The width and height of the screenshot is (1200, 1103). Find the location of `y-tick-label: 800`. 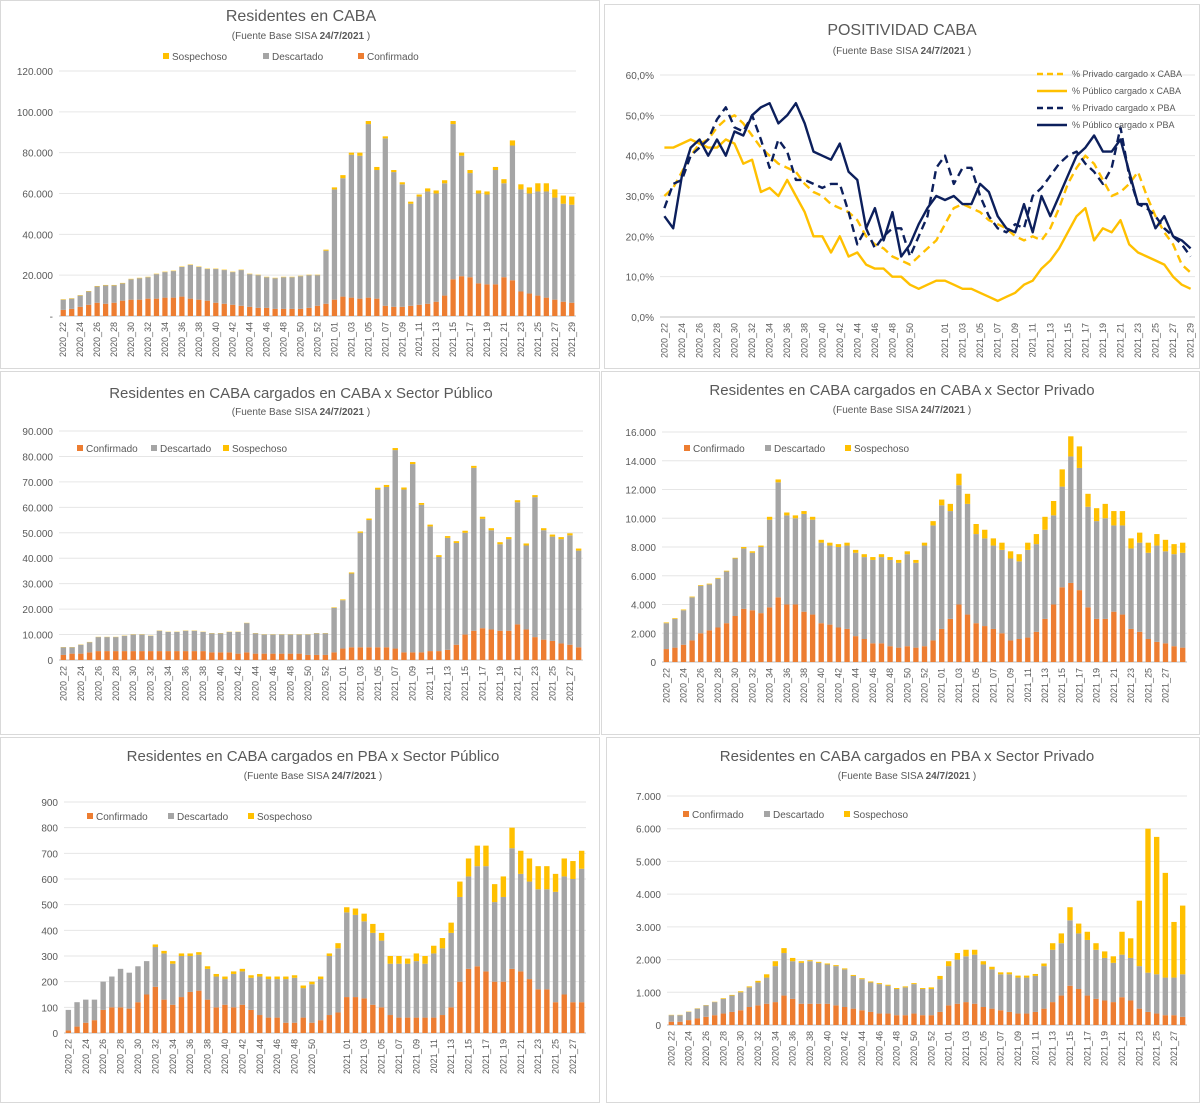

y-tick-label: 800 is located at coordinates (49, 829).